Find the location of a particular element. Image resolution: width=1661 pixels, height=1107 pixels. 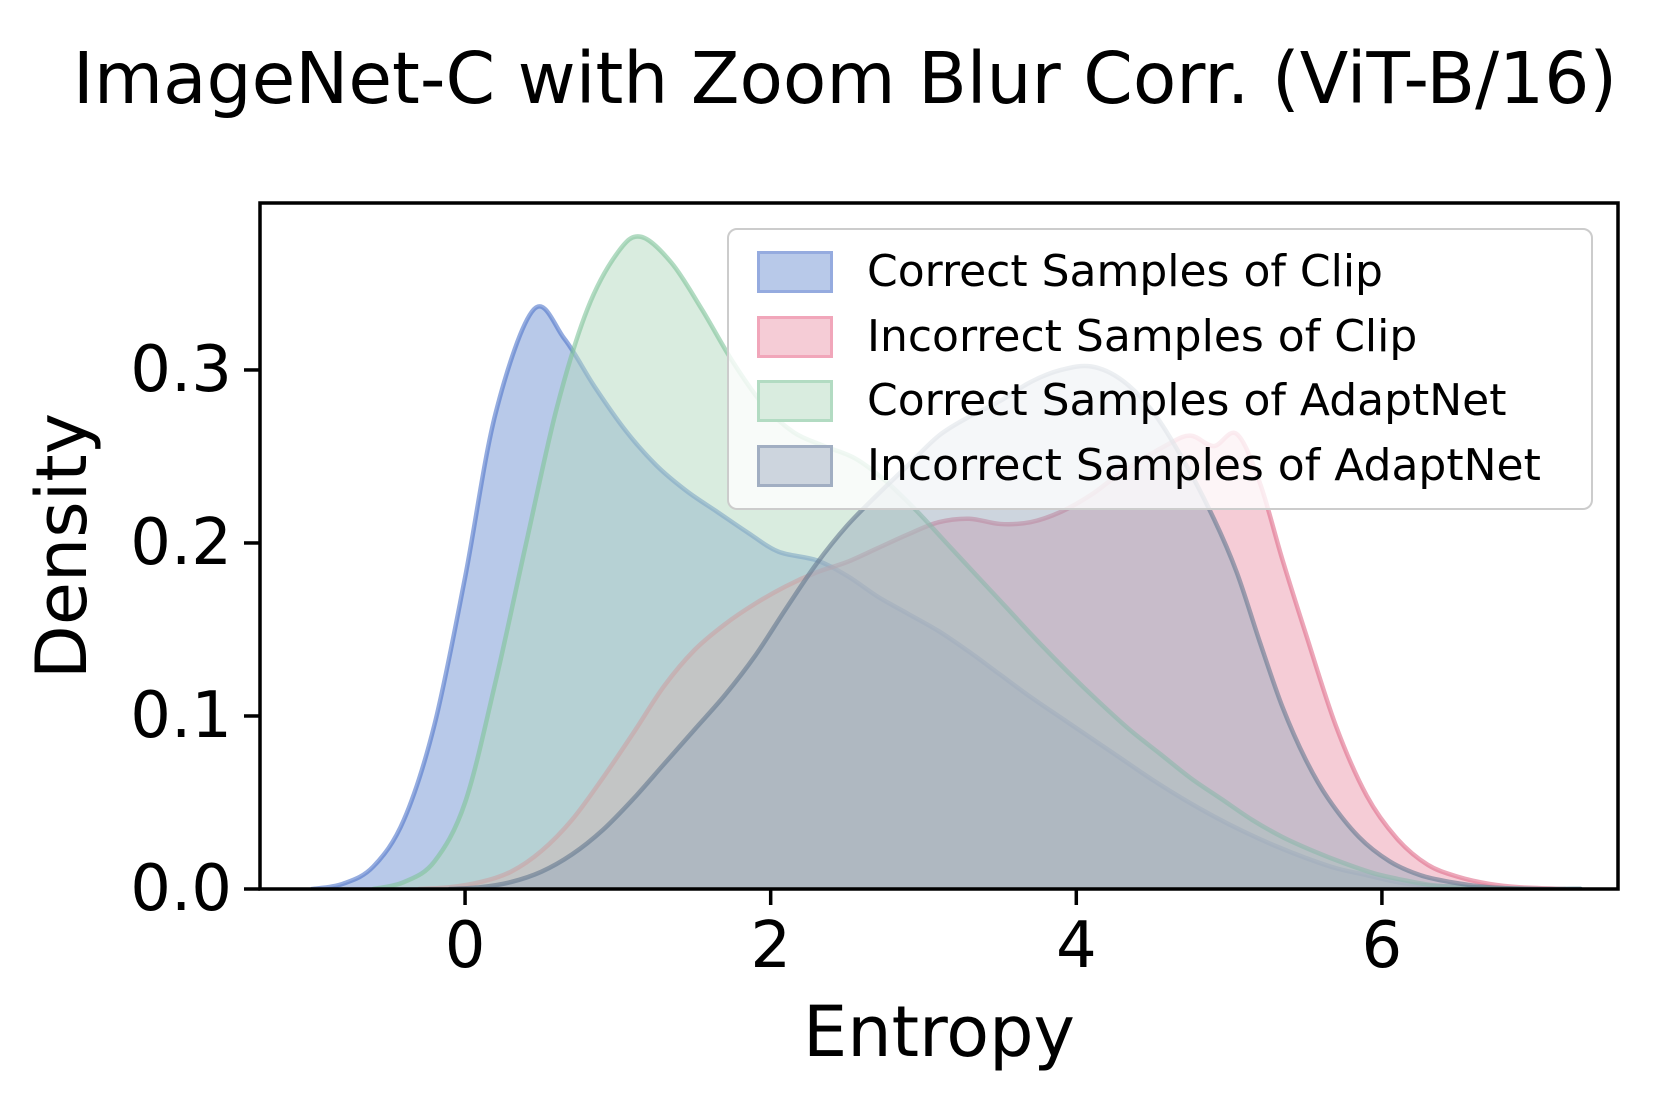

legend-label: Incorrect Samples of Clip is located at coordinates (1142, 336).